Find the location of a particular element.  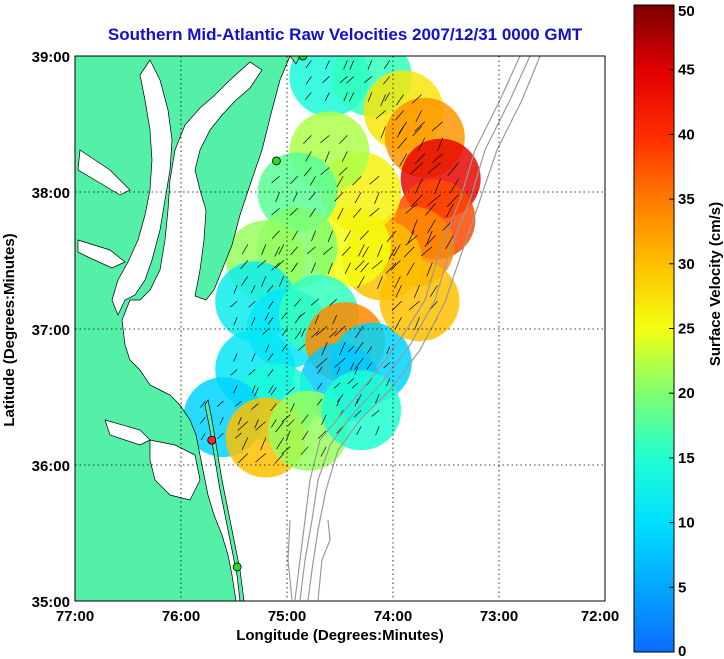

colorbar-tick-label: 50 is located at coordinates (686, 11).